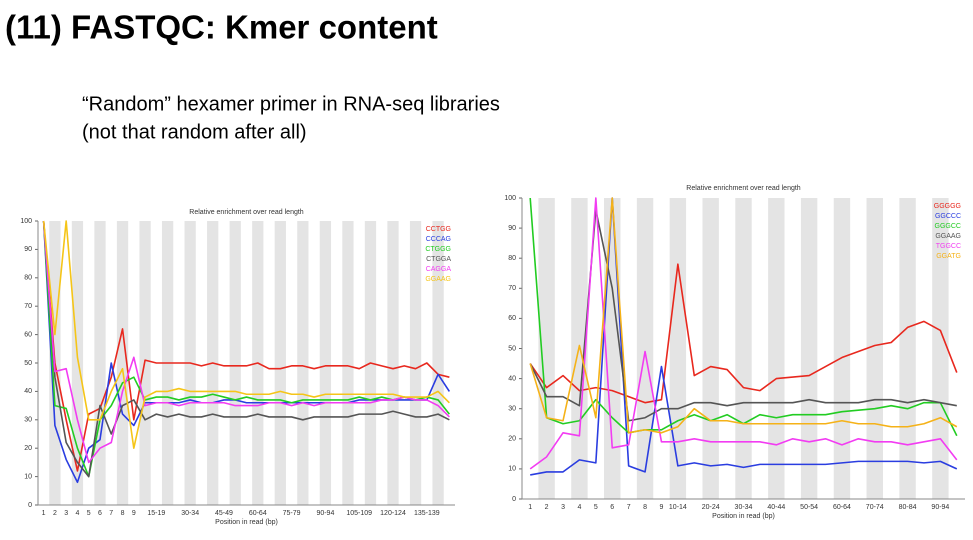 Image resolution: width=973 pixels, height=540 pixels. I want to click on x-tick-label: 45-49, so click(224, 513).